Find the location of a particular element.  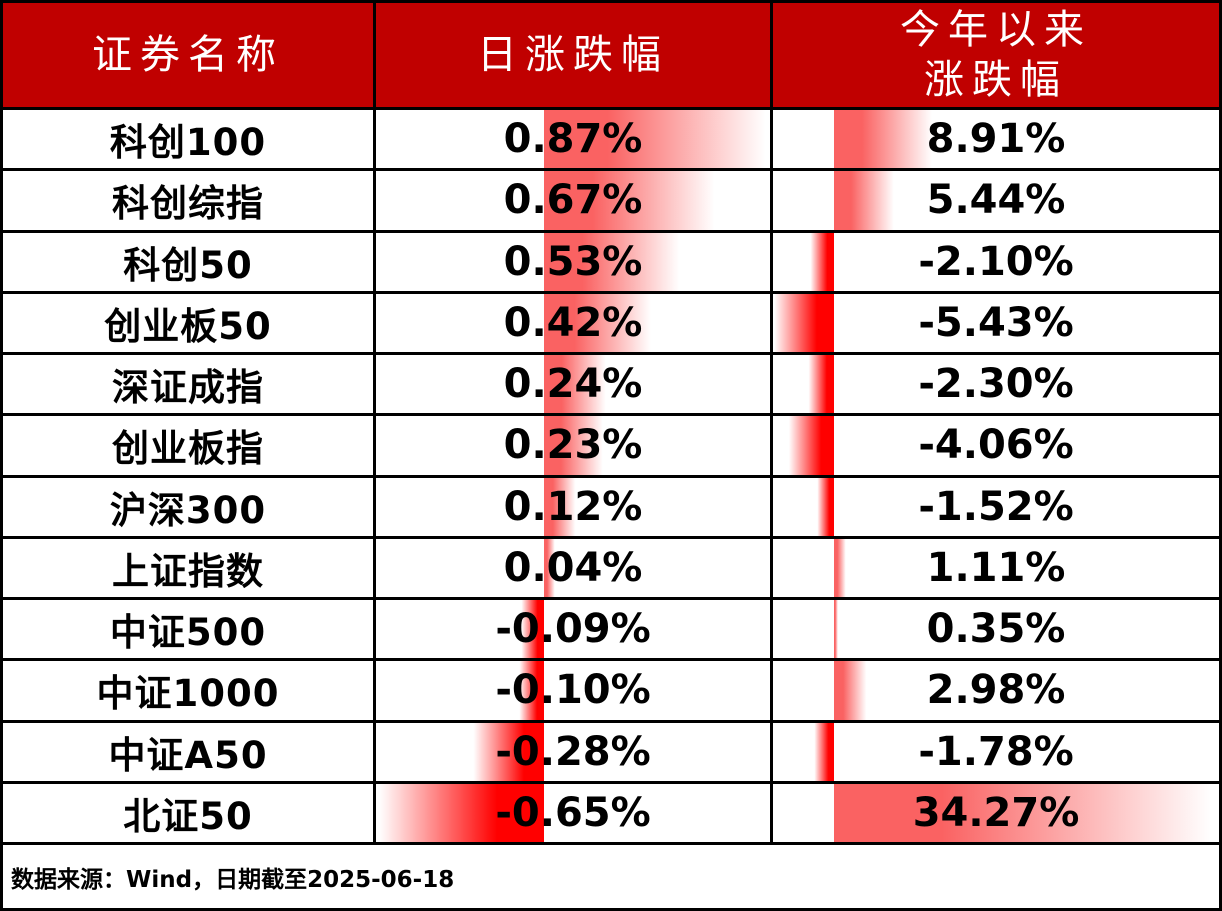

ytd-change-cell: 8.91% is located at coordinates (996, 141).